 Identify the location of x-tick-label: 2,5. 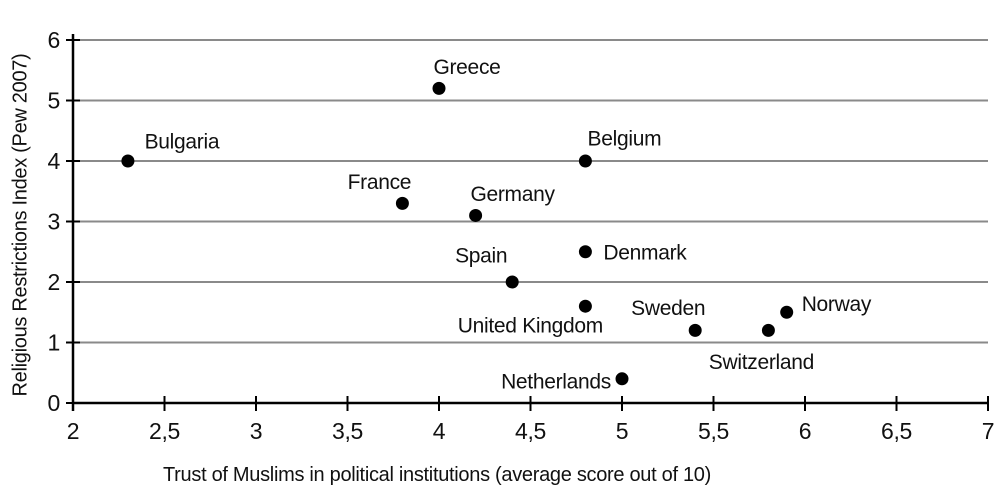
(164, 431).